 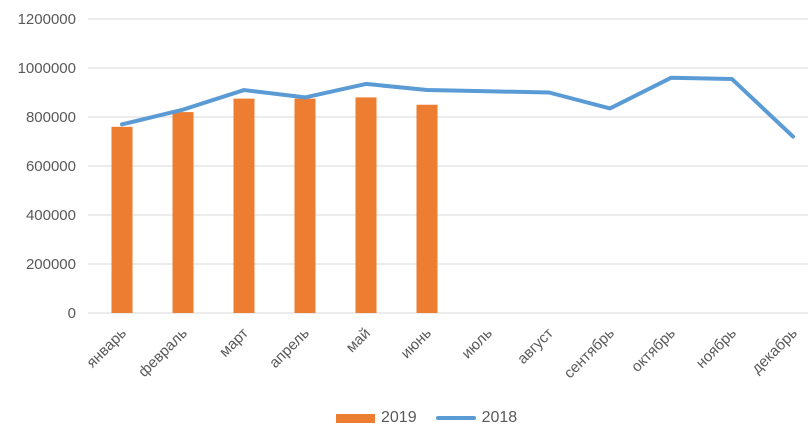 I want to click on y-tick-label: 600000, so click(x=51, y=166).